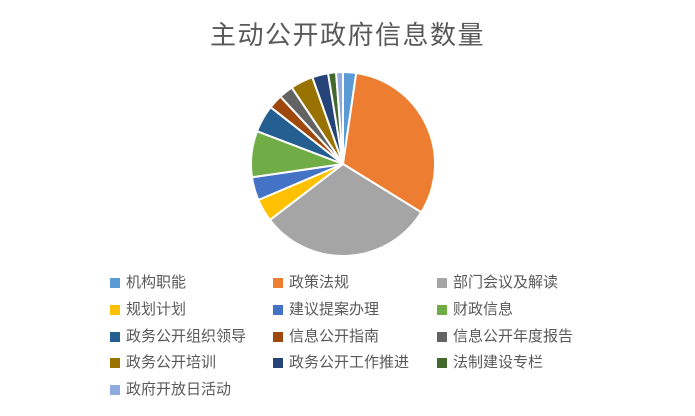 This screenshot has height=416, width=695. I want to click on legend-item: 规划计划, so click(148, 310).